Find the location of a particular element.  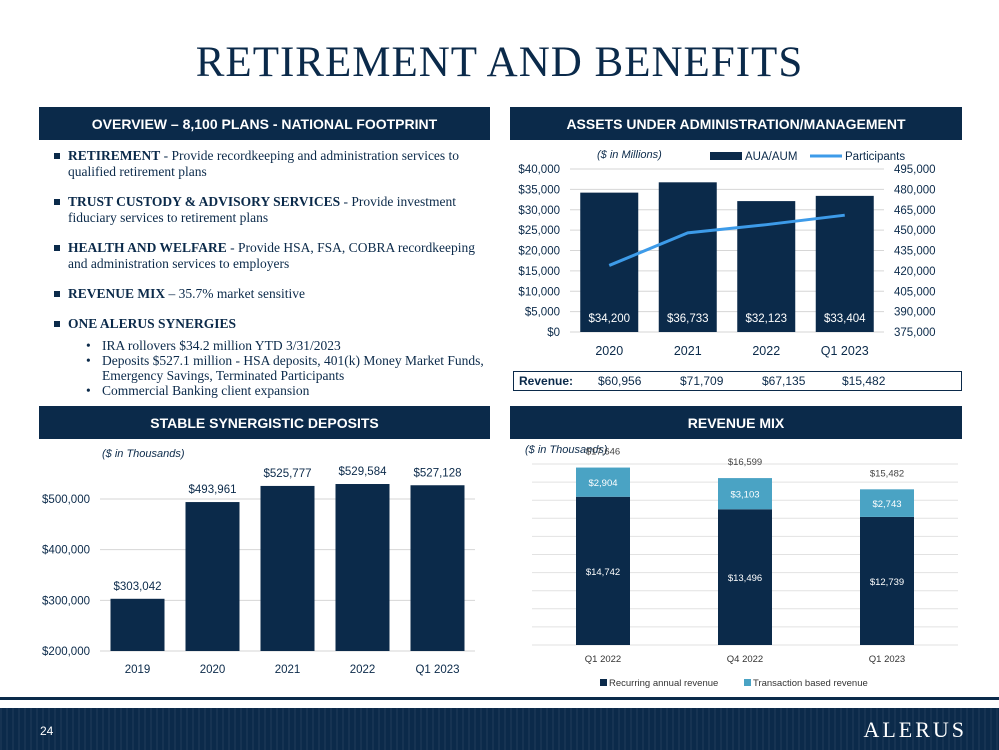

page-title: RETIREMENT AND BENEFITS is located at coordinates (499, 62).